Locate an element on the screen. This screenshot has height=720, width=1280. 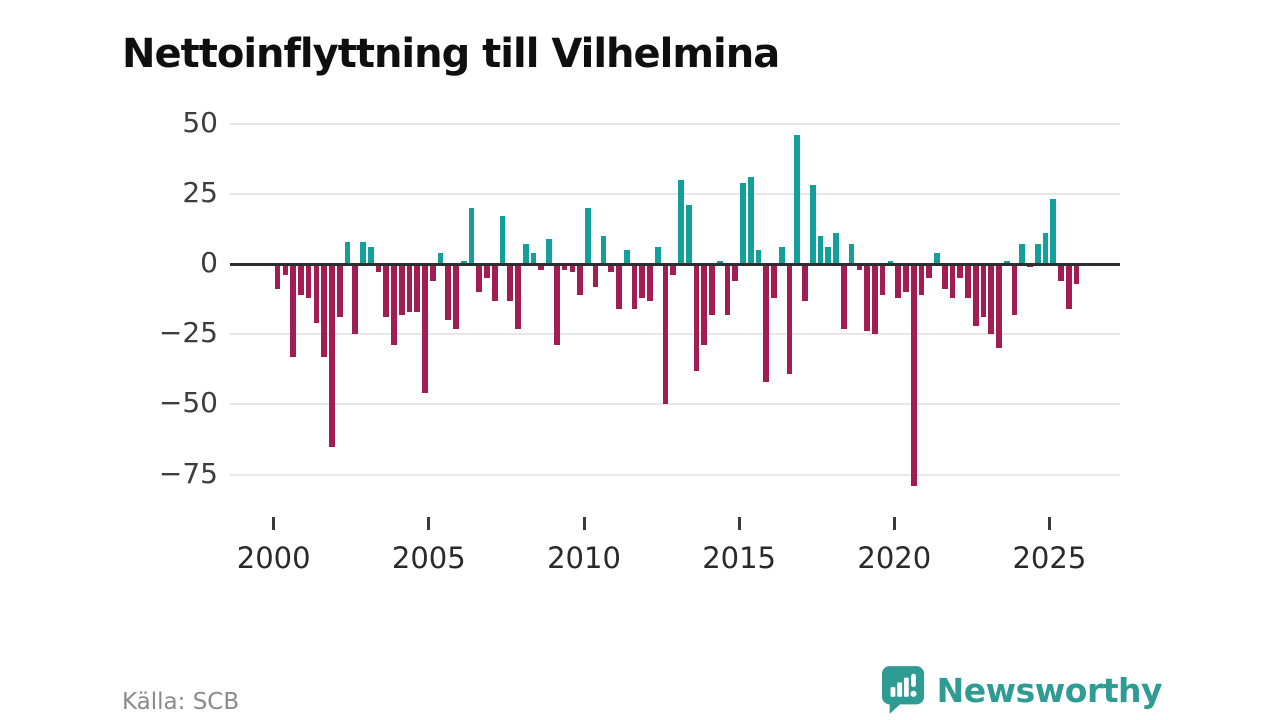
bar-2002-q1 is located at coordinates (339, 291).